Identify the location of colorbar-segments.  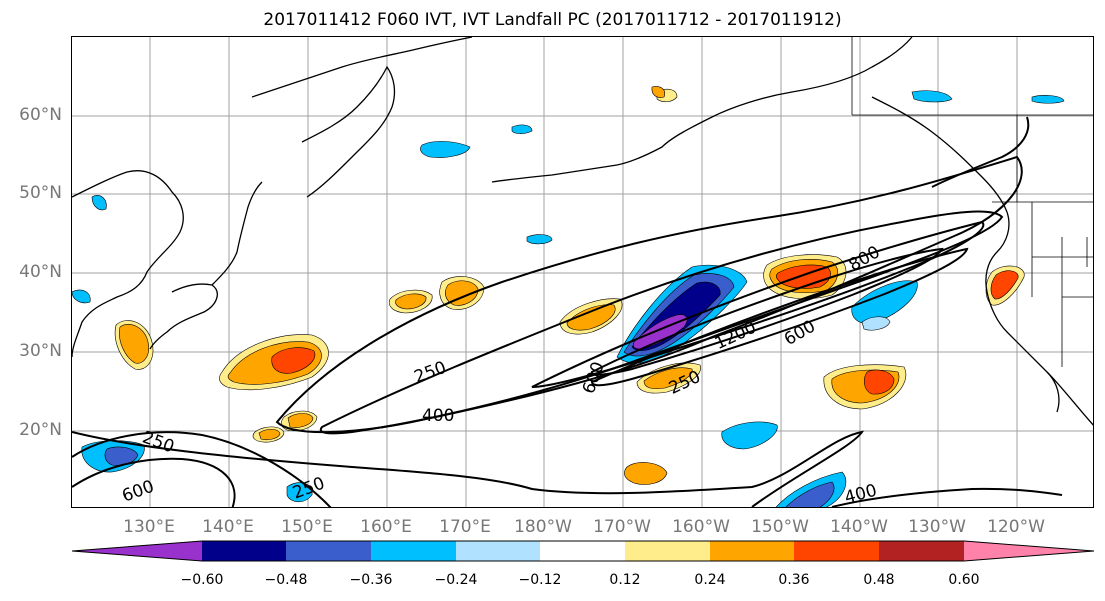
(583, 551).